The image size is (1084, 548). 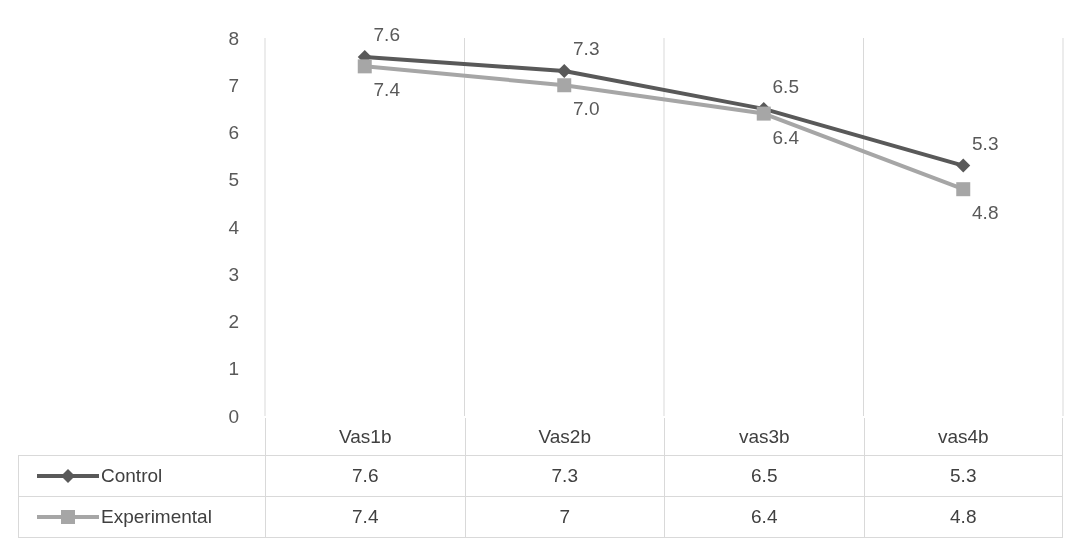 I want to click on x-tick-label: Vas2b, so click(x=564, y=436).